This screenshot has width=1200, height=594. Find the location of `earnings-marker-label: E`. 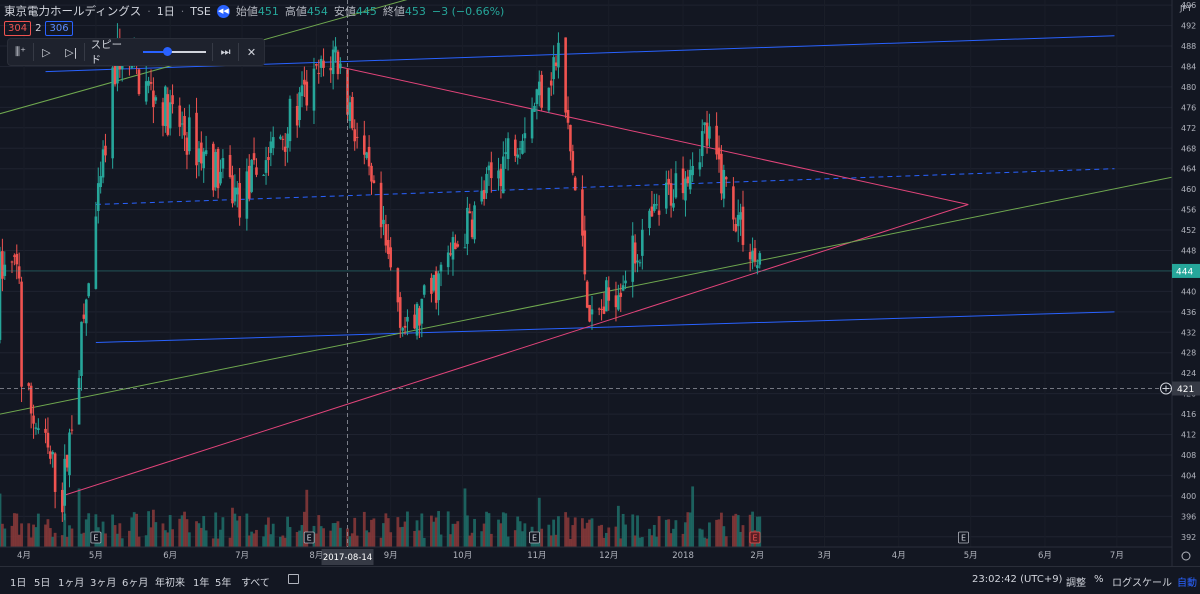

earnings-marker-label: E is located at coordinates (534, 538).